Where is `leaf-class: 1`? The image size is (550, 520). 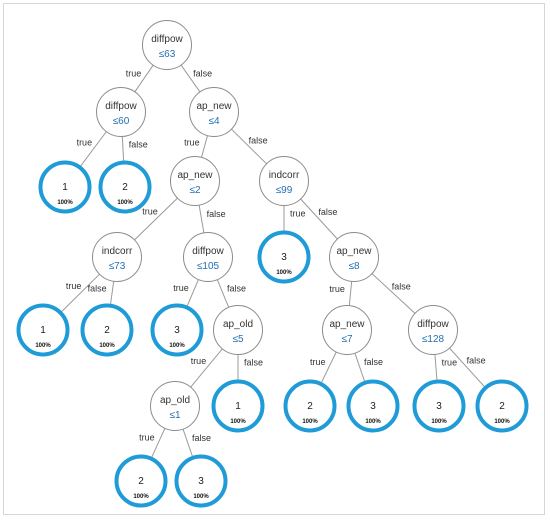
leaf-class: 1 is located at coordinates (65, 187).